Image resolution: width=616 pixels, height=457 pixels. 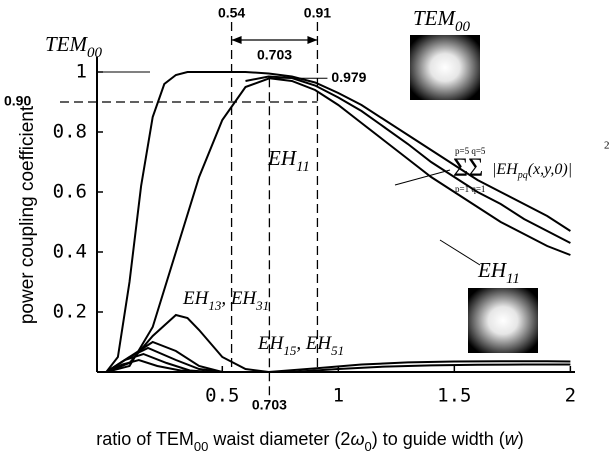 I want to click on reference-label: 0.90, so click(x=17, y=101).